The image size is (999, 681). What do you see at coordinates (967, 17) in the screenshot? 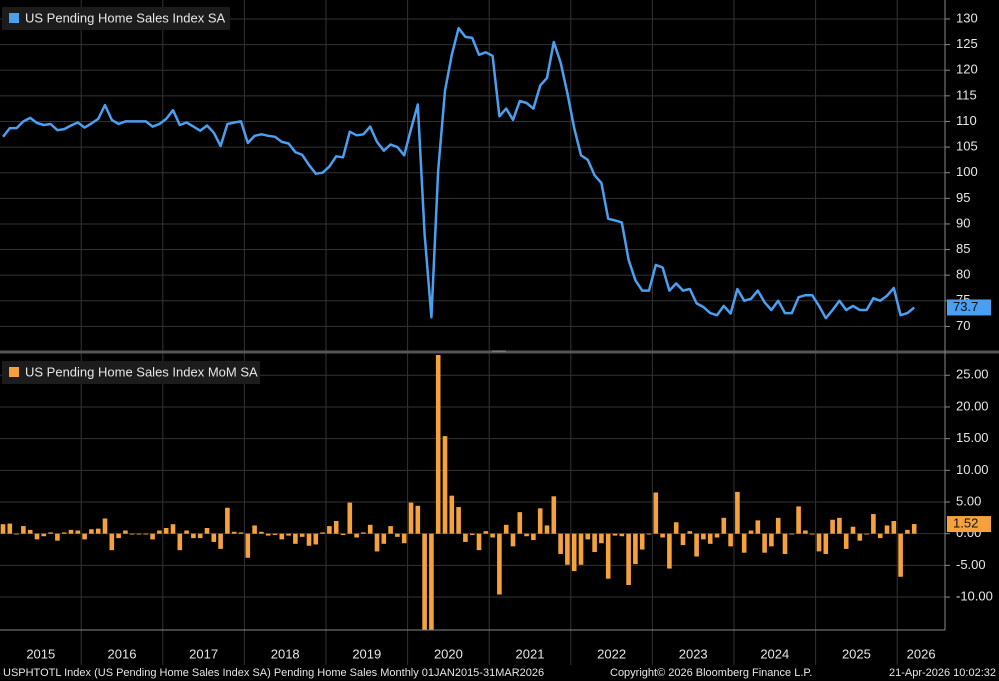
I see `y-tick-label: 130` at bounding box center [967, 17].